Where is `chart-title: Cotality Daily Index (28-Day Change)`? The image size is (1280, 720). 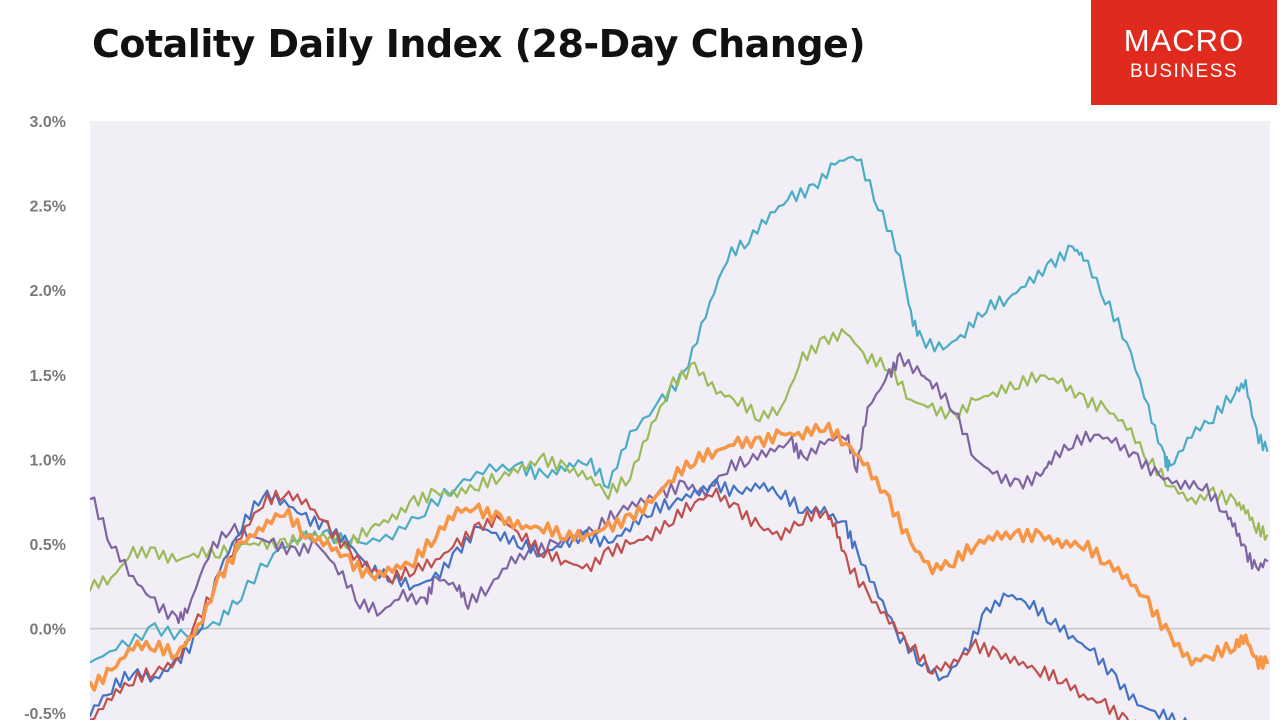
chart-title: Cotality Daily Index (28-Day Change) is located at coordinates (479, 44).